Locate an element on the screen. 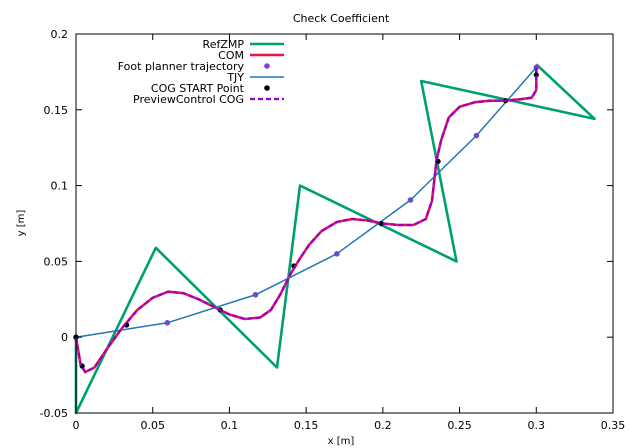  legend-label-refzmp: RefZMP is located at coordinates (224, 44).